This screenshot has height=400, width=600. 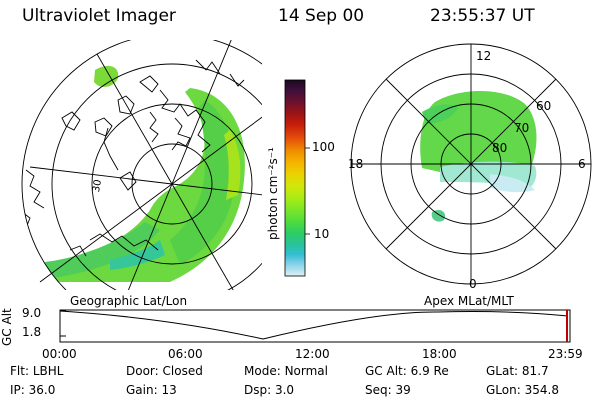 I want to click on latitude-tick-label: 30, so click(x=97, y=186).